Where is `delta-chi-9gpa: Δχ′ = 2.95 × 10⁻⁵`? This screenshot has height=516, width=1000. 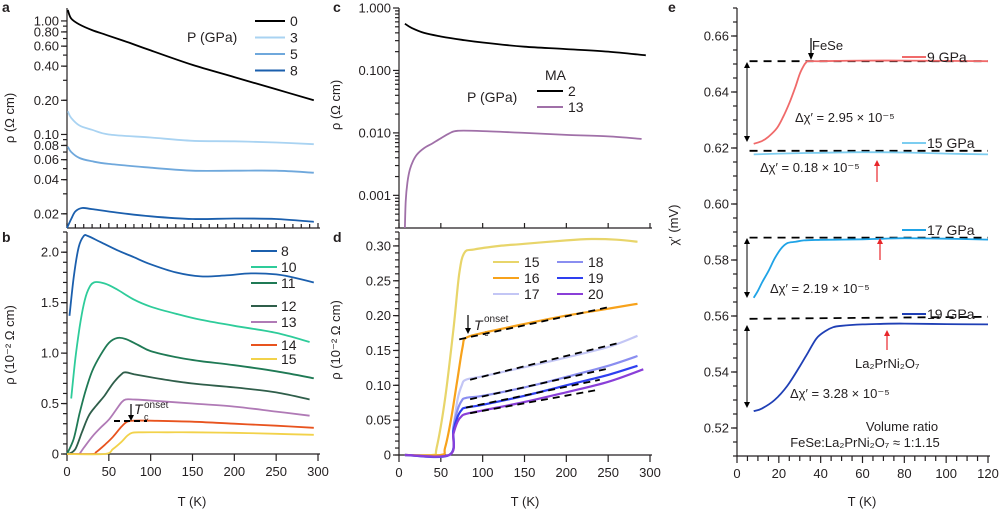
delta-chi-9gpa: Δχ′ = 2.95 × 10⁻⁵ is located at coordinates (845, 117).